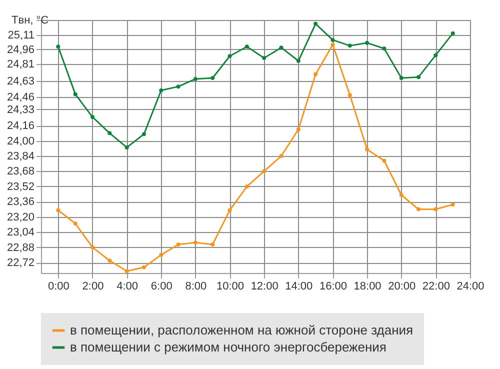 Image resolution: width=500 pixels, height=369 pixels. What do you see at coordinates (242, 330) in the screenshot?
I see `legend-label: в помещении, расположенном на южной стороне здания` at bounding box center [242, 330].